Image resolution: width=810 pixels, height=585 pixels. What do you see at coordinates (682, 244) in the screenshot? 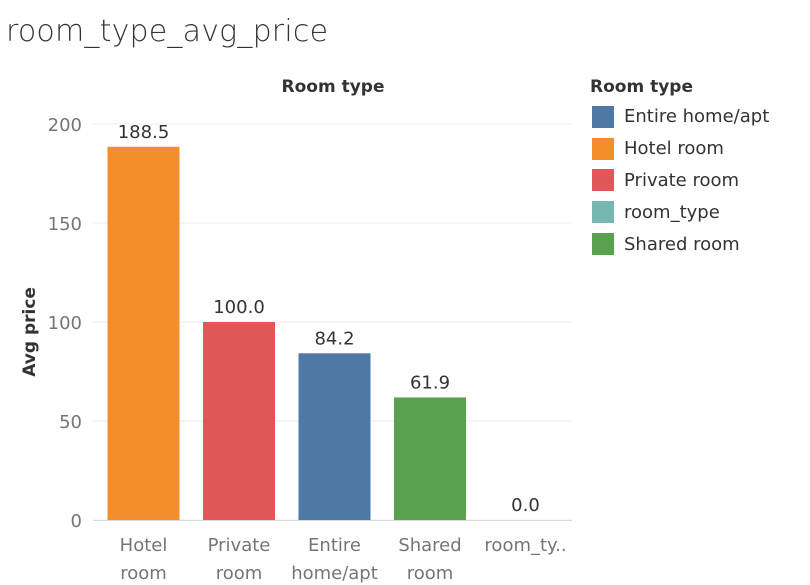
I see `legend-item-label: Shared room` at bounding box center [682, 244].